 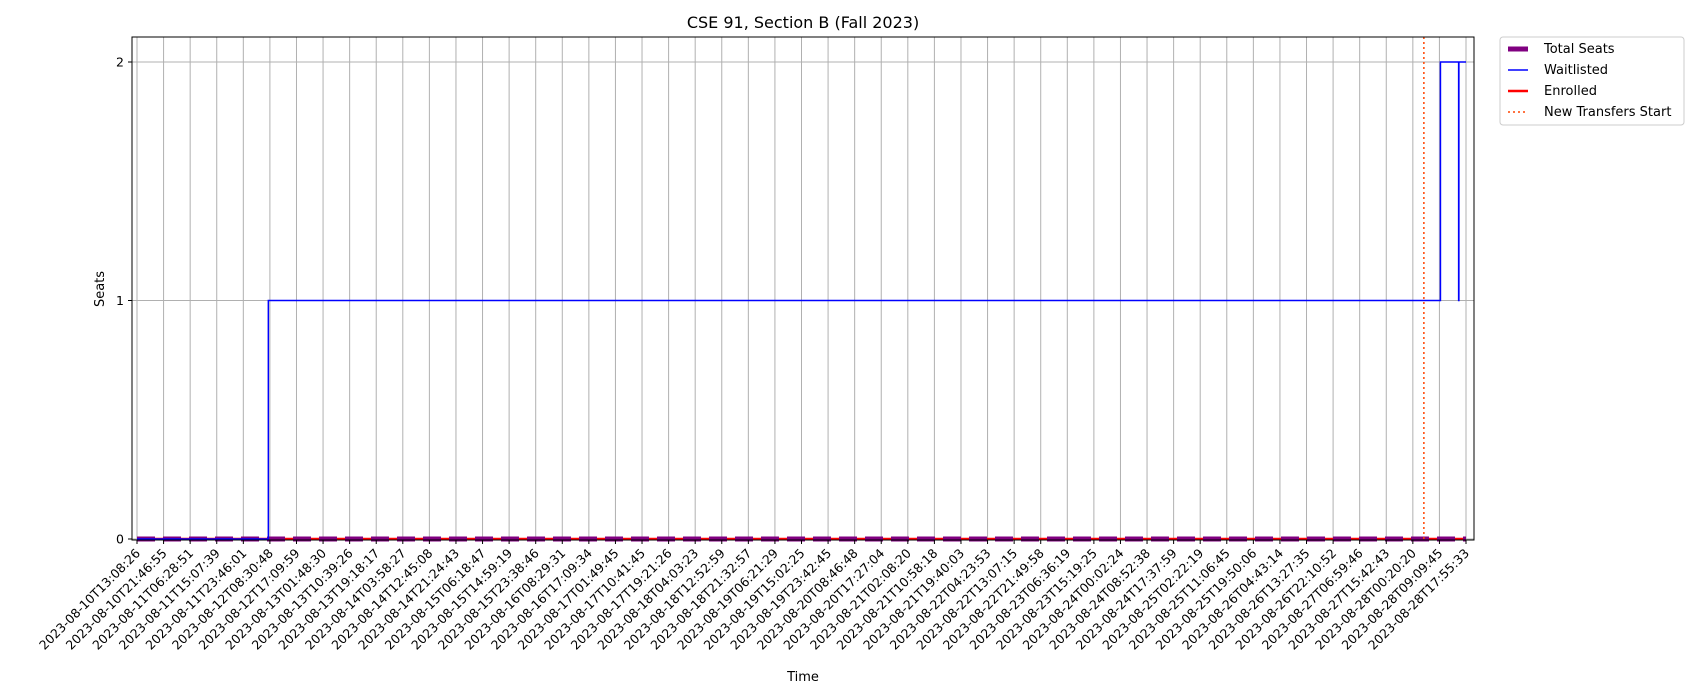 What do you see at coordinates (120, 62) in the screenshot?
I see `y-tick-label: 2` at bounding box center [120, 62].